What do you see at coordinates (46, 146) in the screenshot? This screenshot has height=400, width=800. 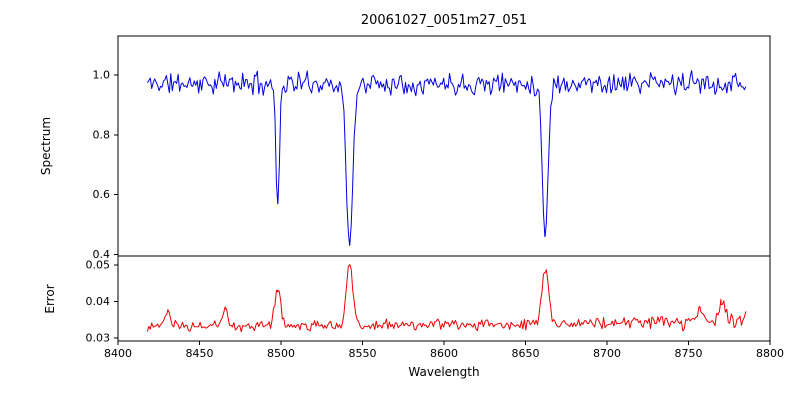 I see `spectrum-y-axis-label: Spectrum` at bounding box center [46, 146].